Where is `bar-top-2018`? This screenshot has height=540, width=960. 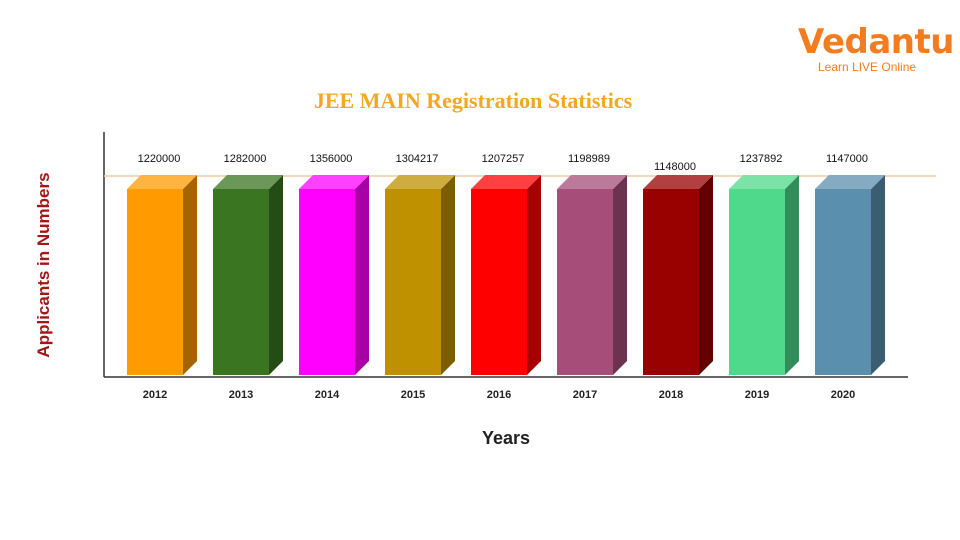
bar-top-2018 is located at coordinates (678, 182).